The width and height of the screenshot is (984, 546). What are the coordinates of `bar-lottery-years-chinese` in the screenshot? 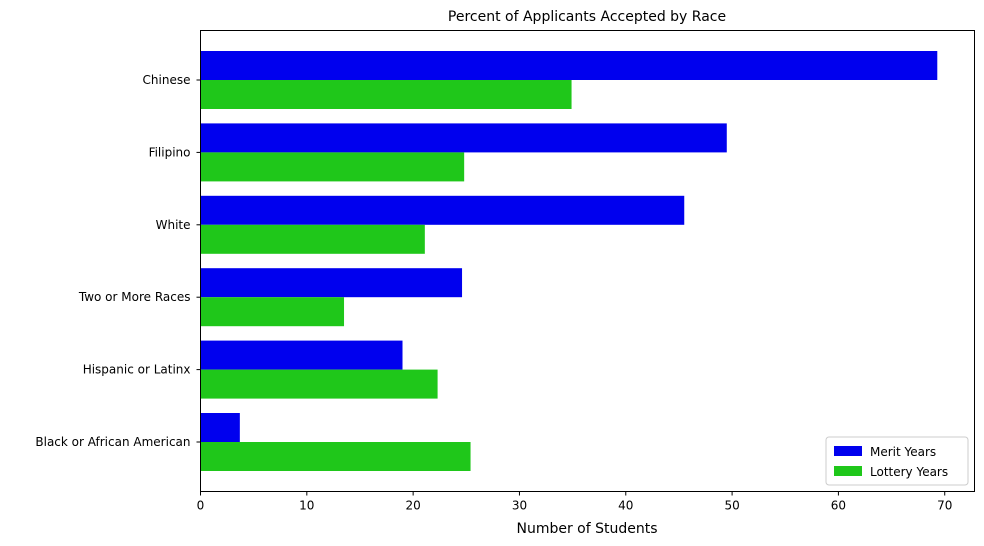 It's located at (386, 94).